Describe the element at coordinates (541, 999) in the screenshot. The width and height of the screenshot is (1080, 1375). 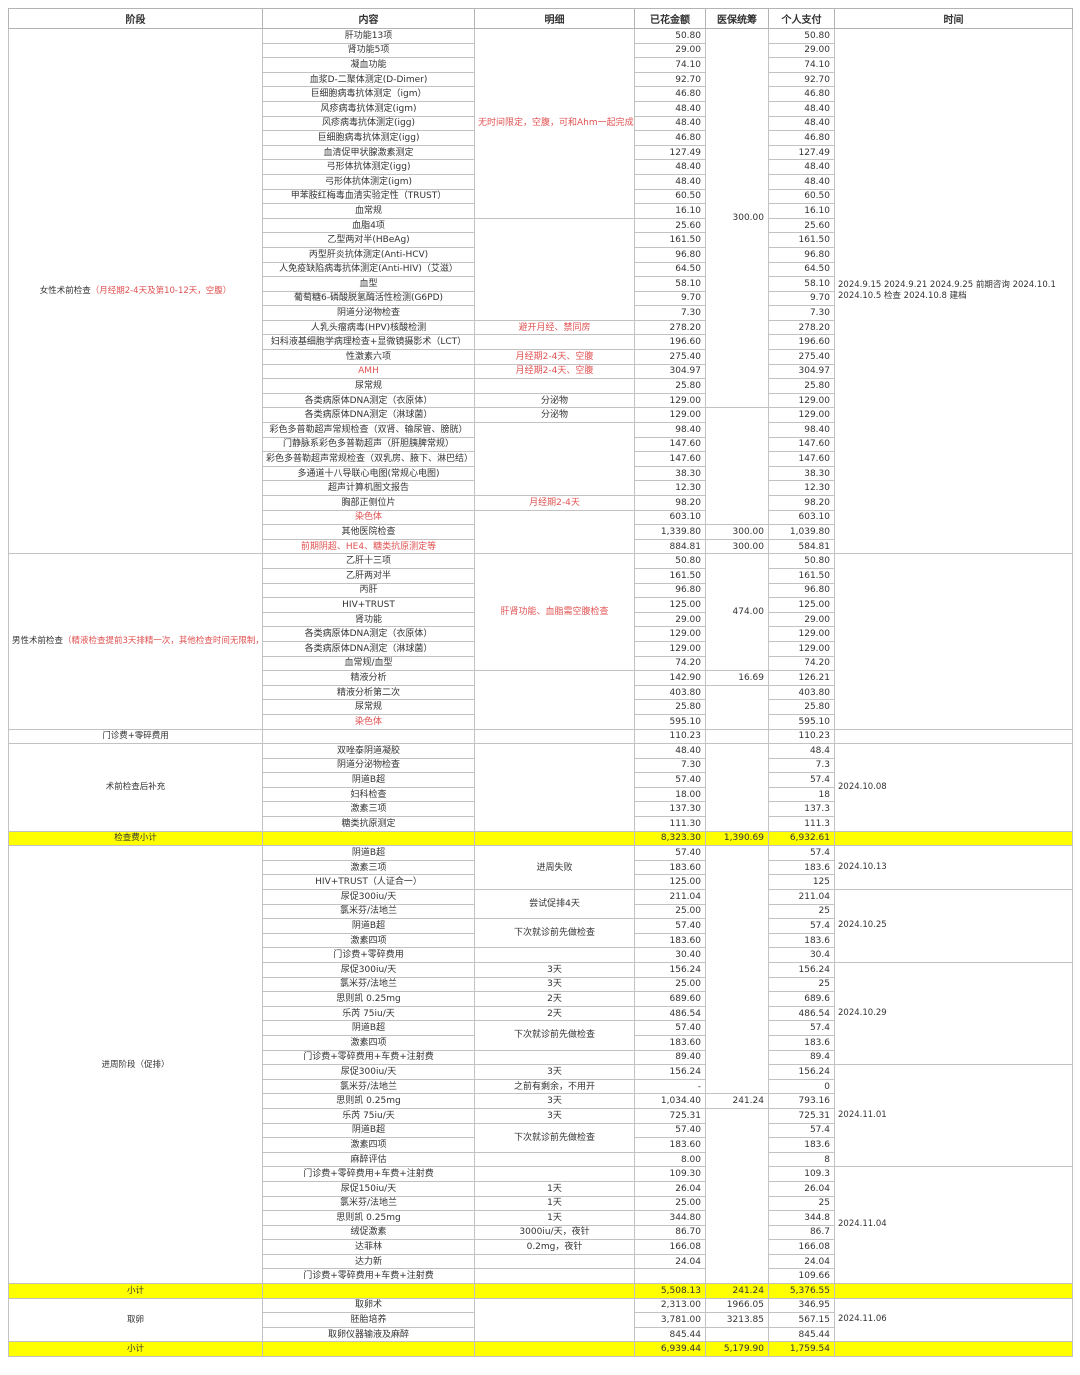
I see `table-row: 思则凯 0.25mg 2天 689.60 689.6` at that location.